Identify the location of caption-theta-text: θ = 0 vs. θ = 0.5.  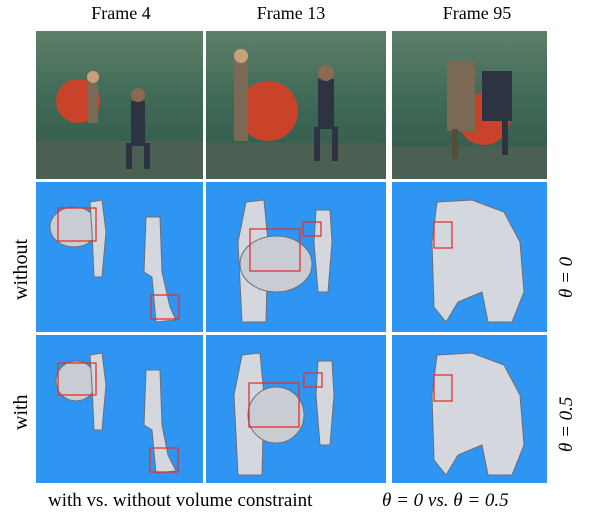
(445, 500).